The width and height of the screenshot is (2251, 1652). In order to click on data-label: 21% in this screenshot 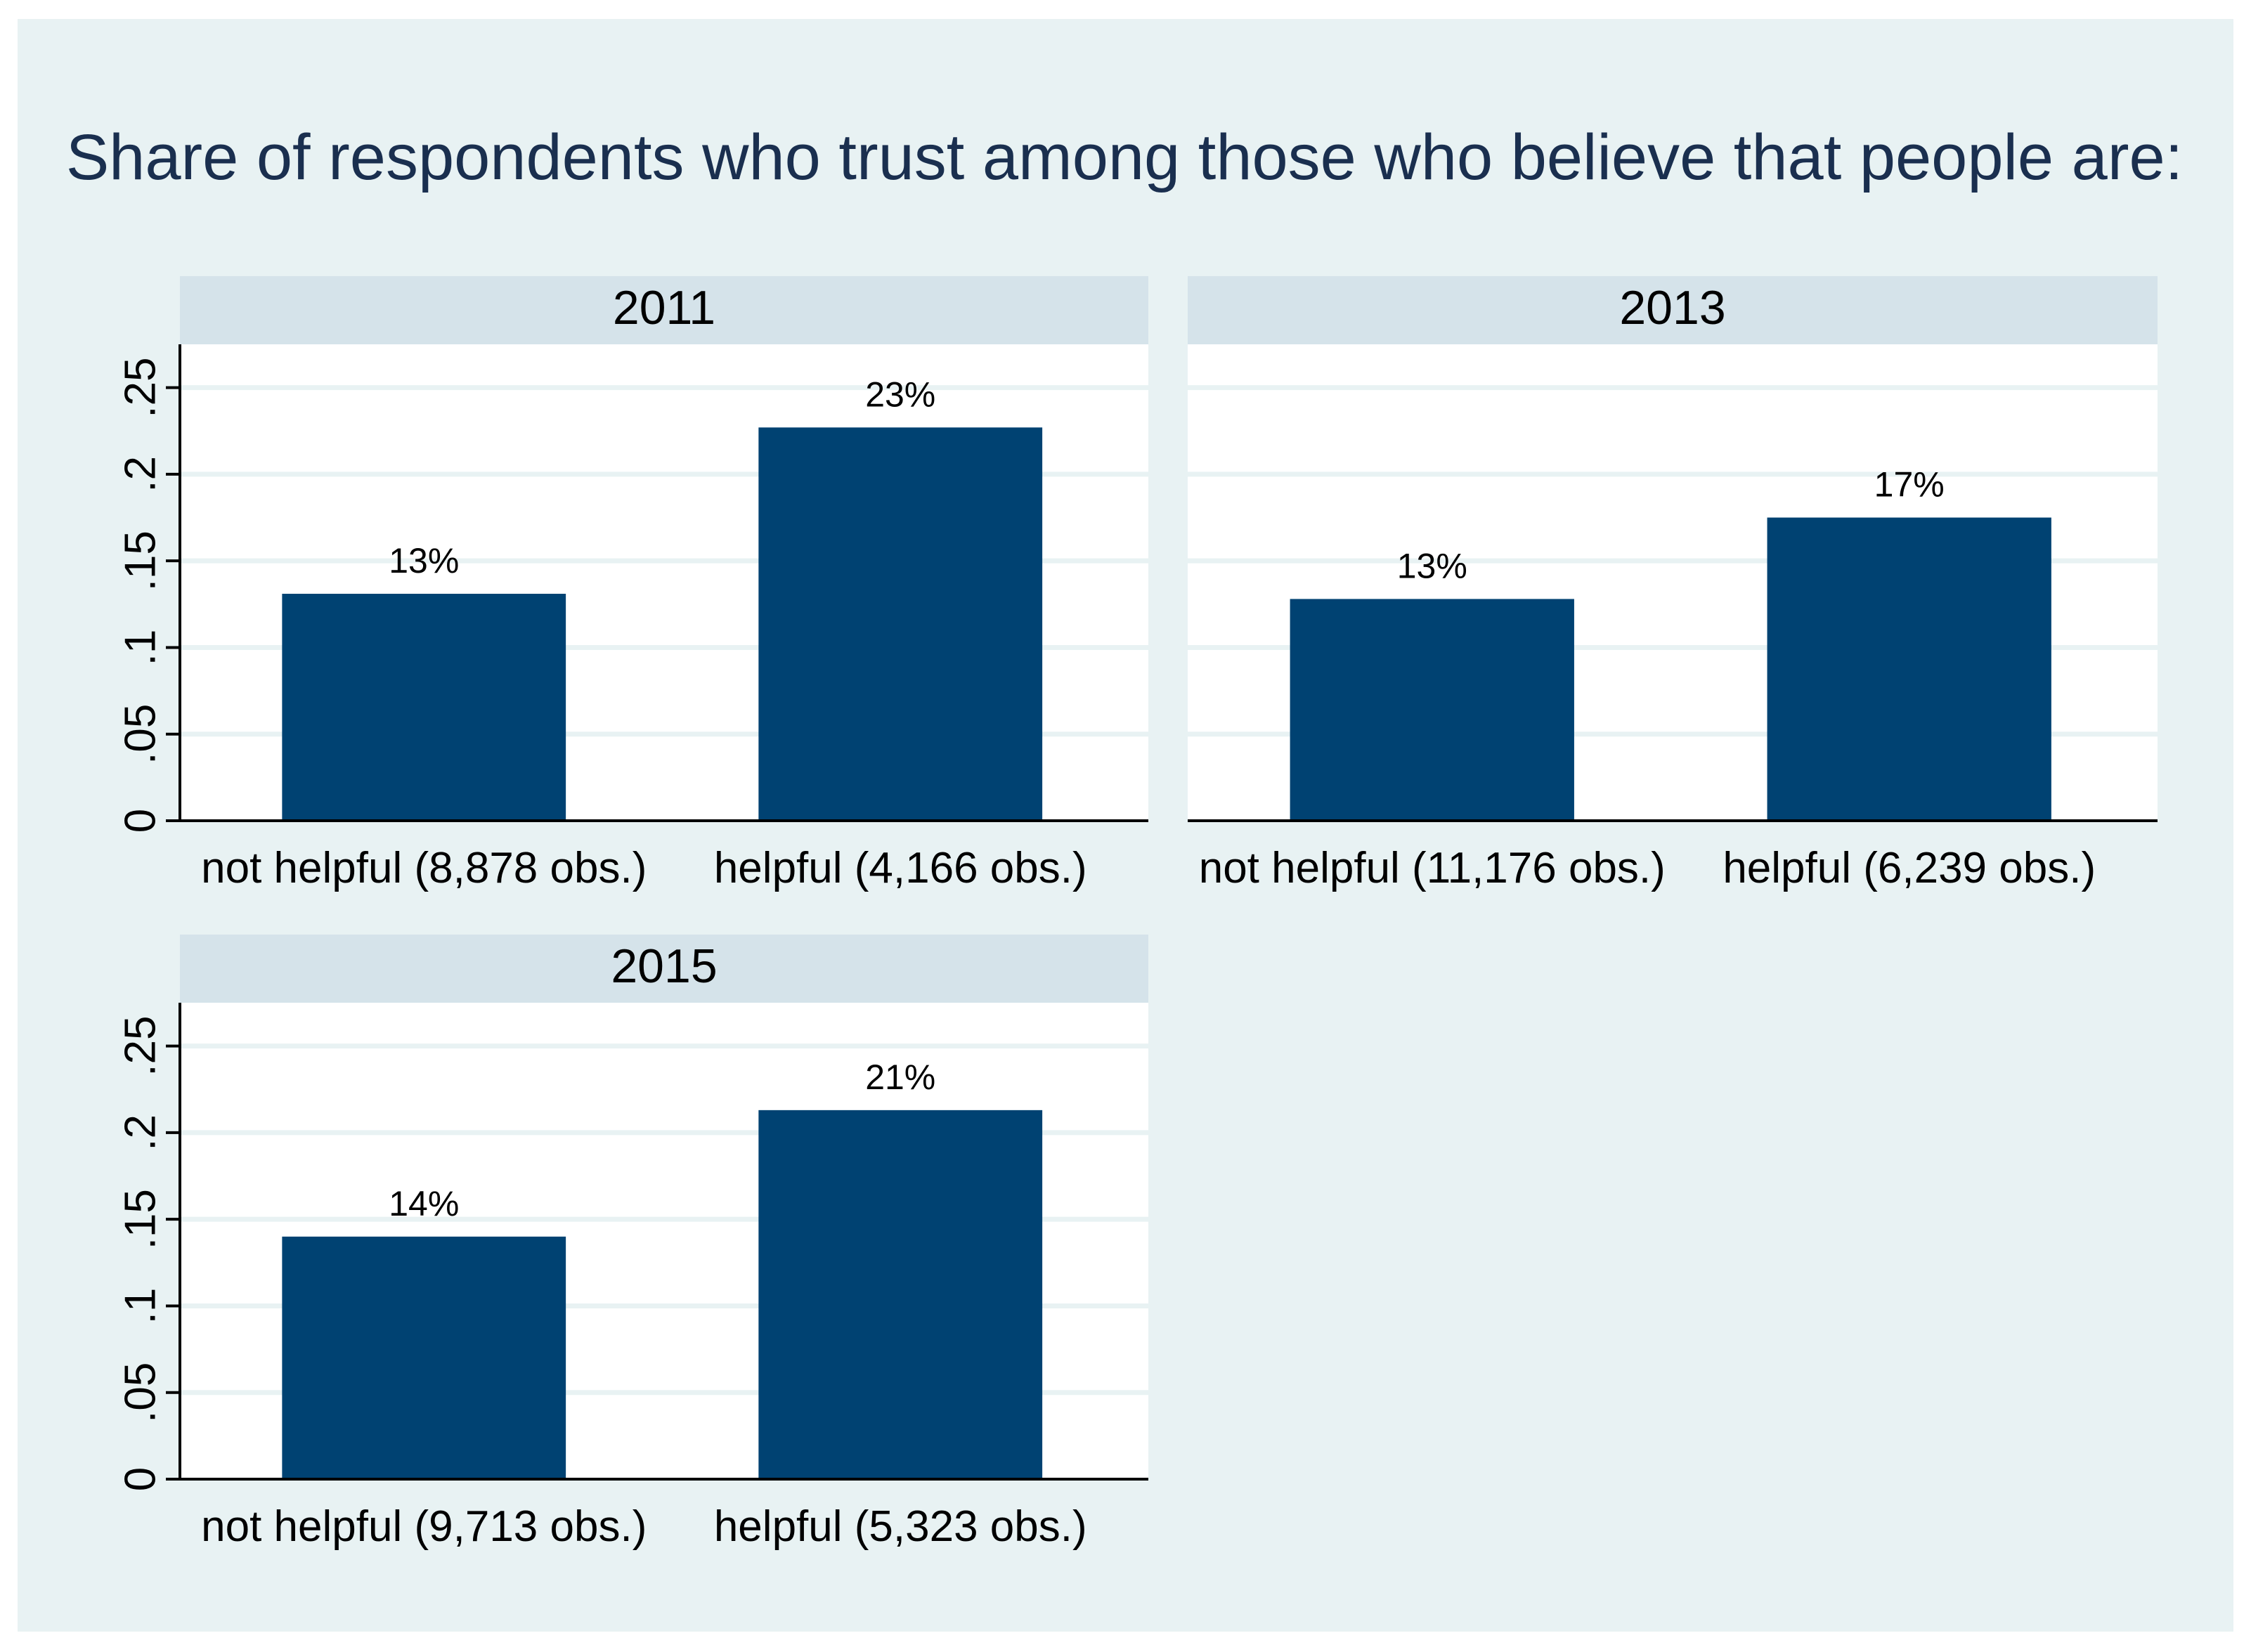, I will do `click(900, 1077)`.